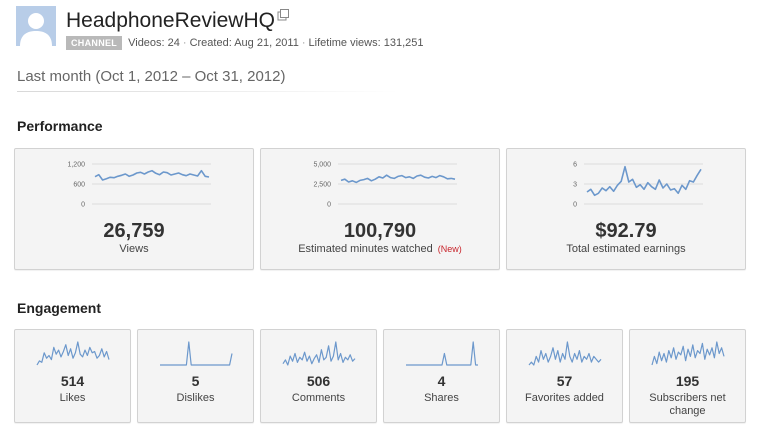 The height and width of the screenshot is (438, 762). What do you see at coordinates (154, 43) in the screenshot?
I see `videos-count: Videos: 24` at bounding box center [154, 43].